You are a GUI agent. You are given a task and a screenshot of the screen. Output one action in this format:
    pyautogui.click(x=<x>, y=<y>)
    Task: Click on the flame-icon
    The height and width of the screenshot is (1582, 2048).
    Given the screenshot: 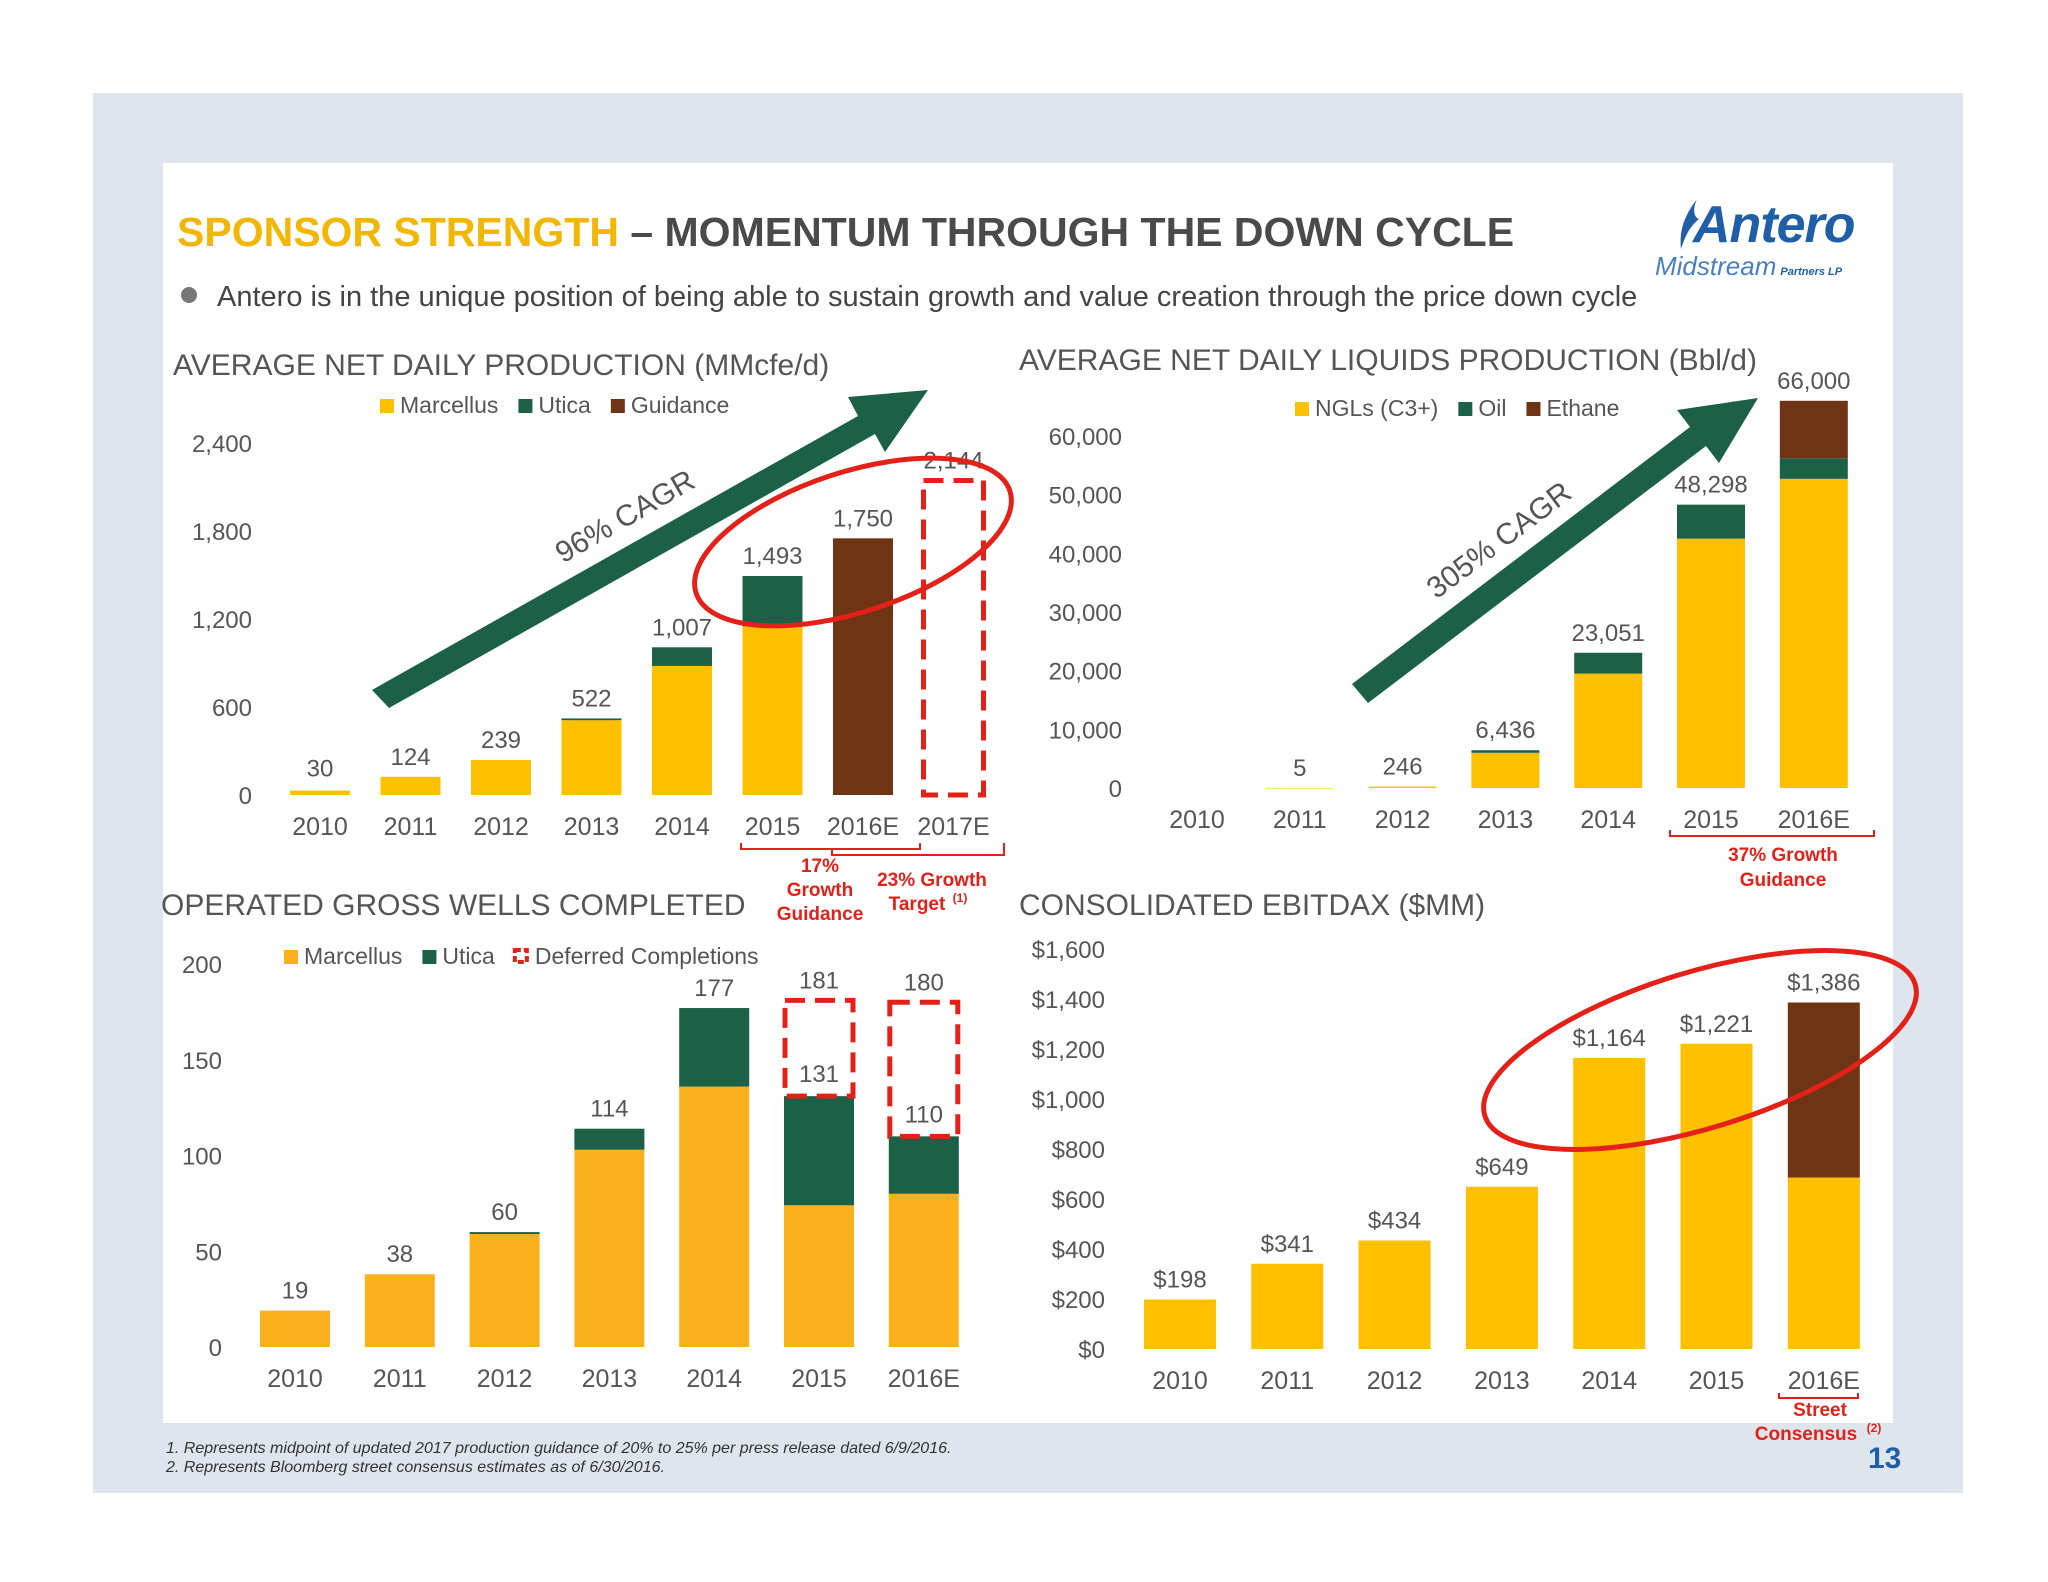 What is the action you would take?
    pyautogui.click(x=1689, y=224)
    